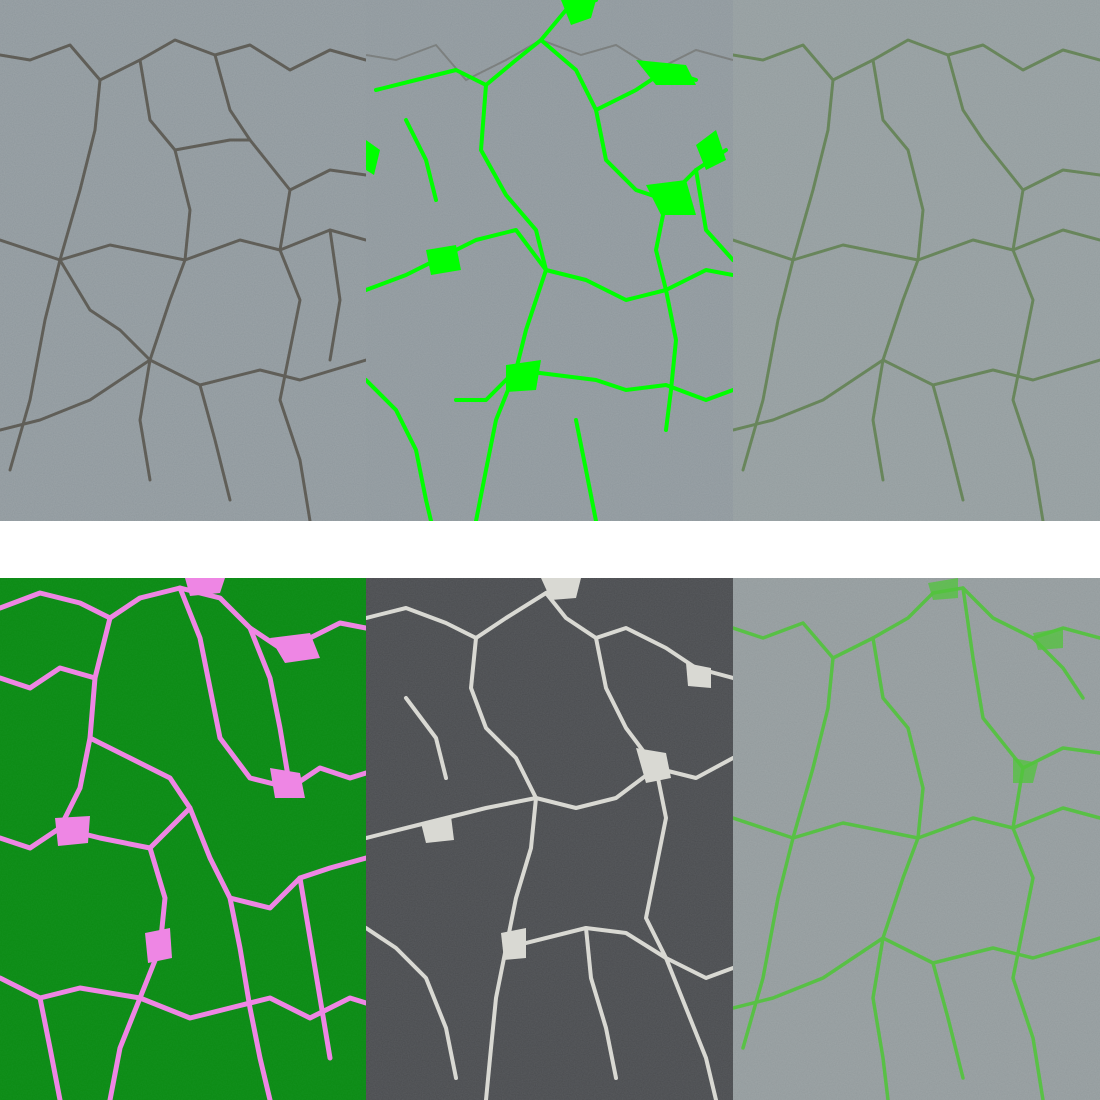  What do you see at coordinates (550, 549) in the screenshot?
I see `row-separator` at bounding box center [550, 549].